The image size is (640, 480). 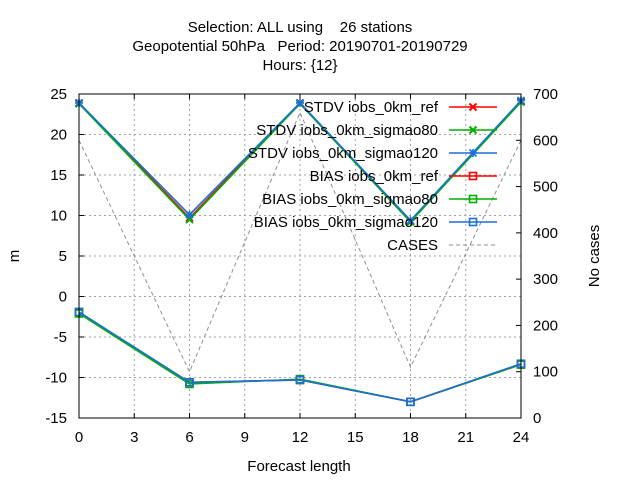 I want to click on legend-label: BIAS iobs_0km_ref, so click(x=374, y=176).